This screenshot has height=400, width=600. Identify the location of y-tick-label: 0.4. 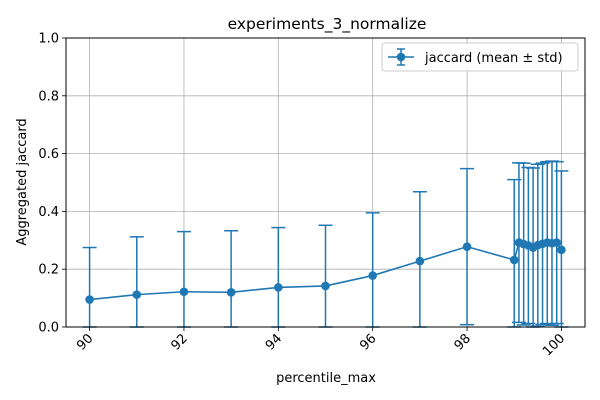
(48, 212).